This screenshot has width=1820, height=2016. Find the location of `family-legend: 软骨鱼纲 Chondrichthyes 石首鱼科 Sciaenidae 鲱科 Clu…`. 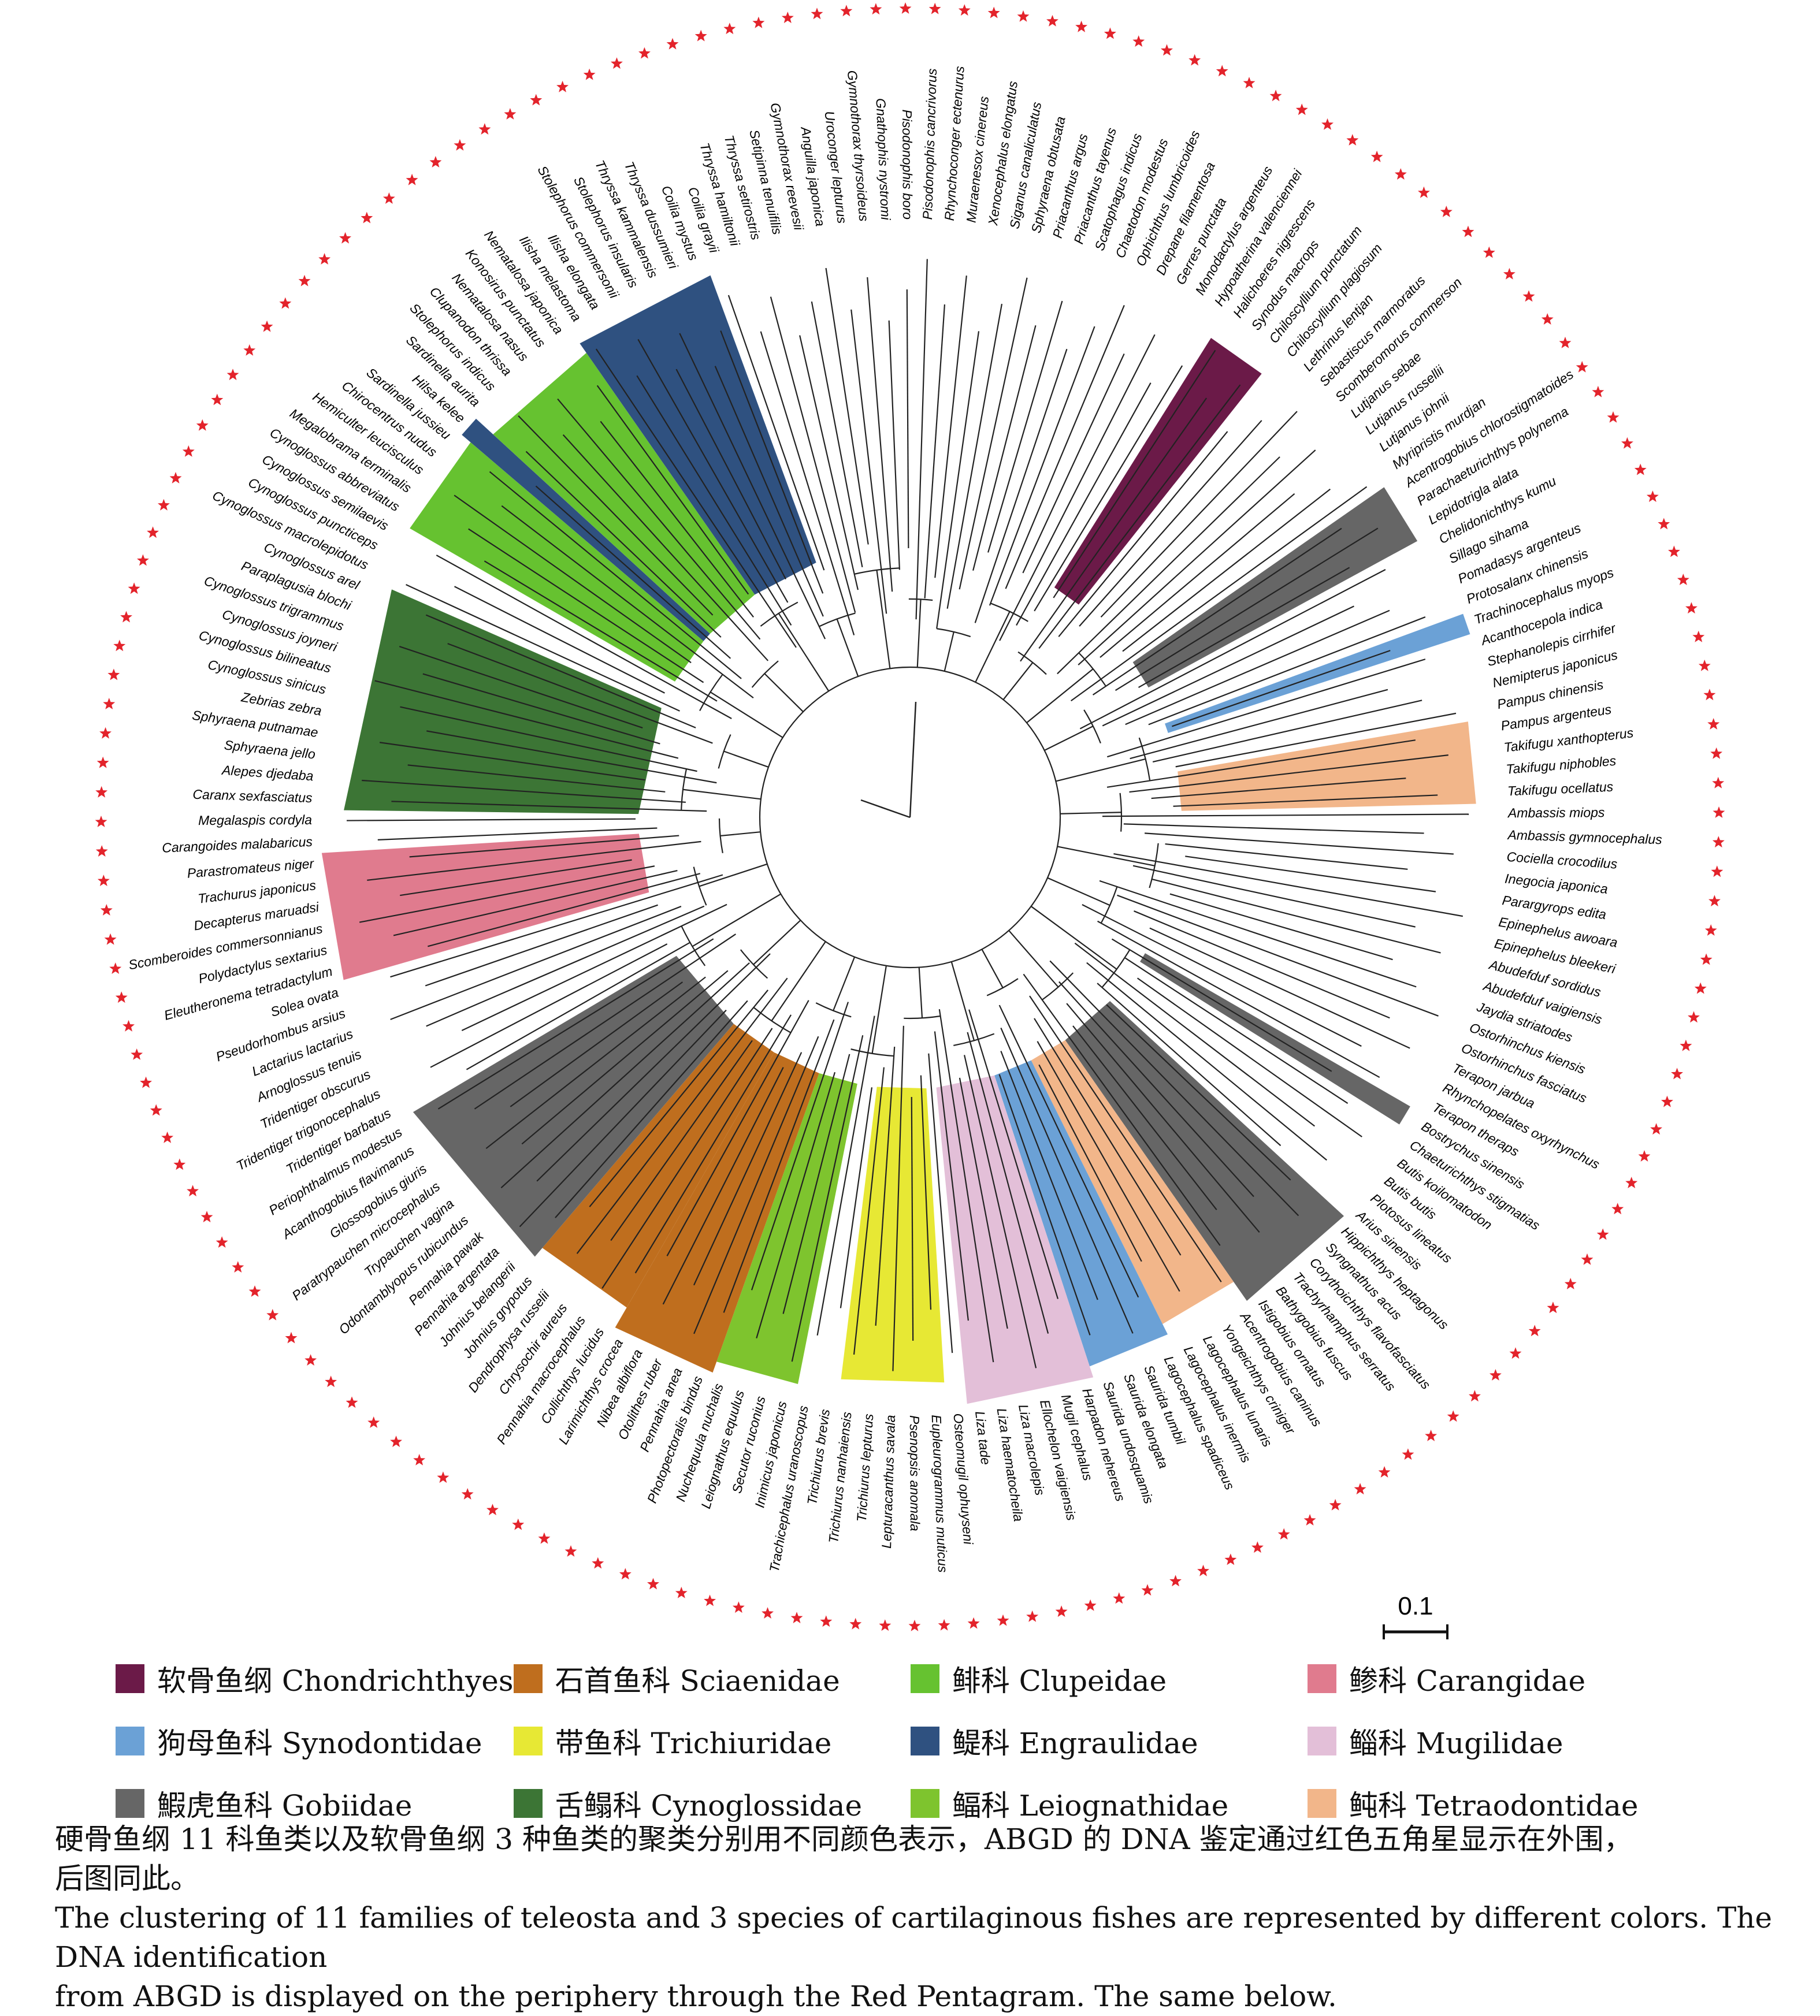

family-legend: 软骨鱼纲 Chondrichthyes 石首鱼科 Sciaenidae 鲱科 Clu… is located at coordinates (910, 1741).